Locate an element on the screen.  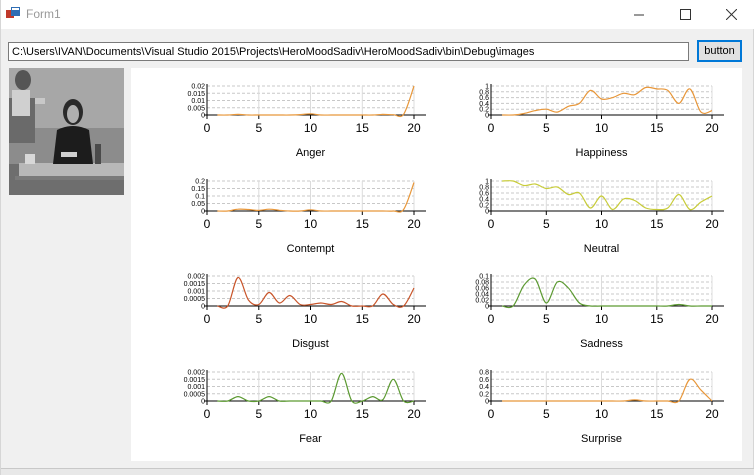
y-tick-label: 1 is located at coordinates (487, 182).